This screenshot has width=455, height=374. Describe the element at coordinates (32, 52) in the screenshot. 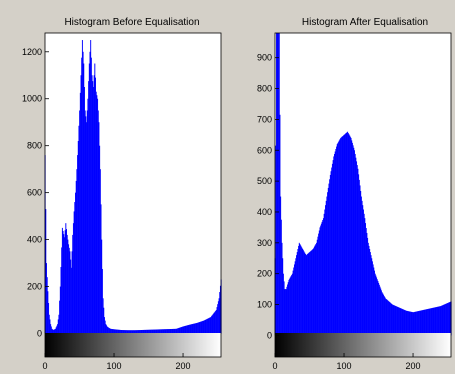

I see `histogram-before-y-tick-label: 1200` at that location.